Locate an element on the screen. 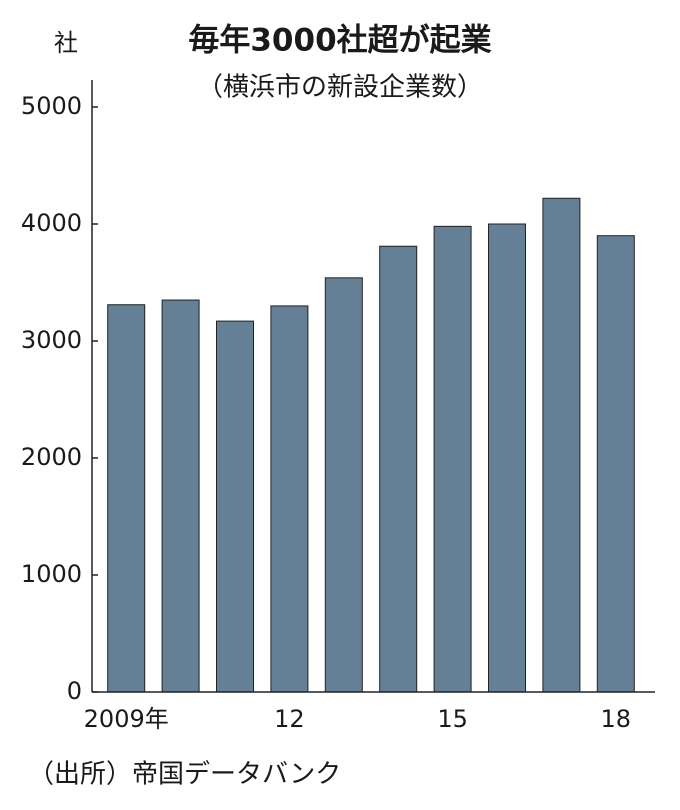 Image resolution: width=680 pixels, height=810 pixels. y-unit: 社 is located at coordinates (66, 43).